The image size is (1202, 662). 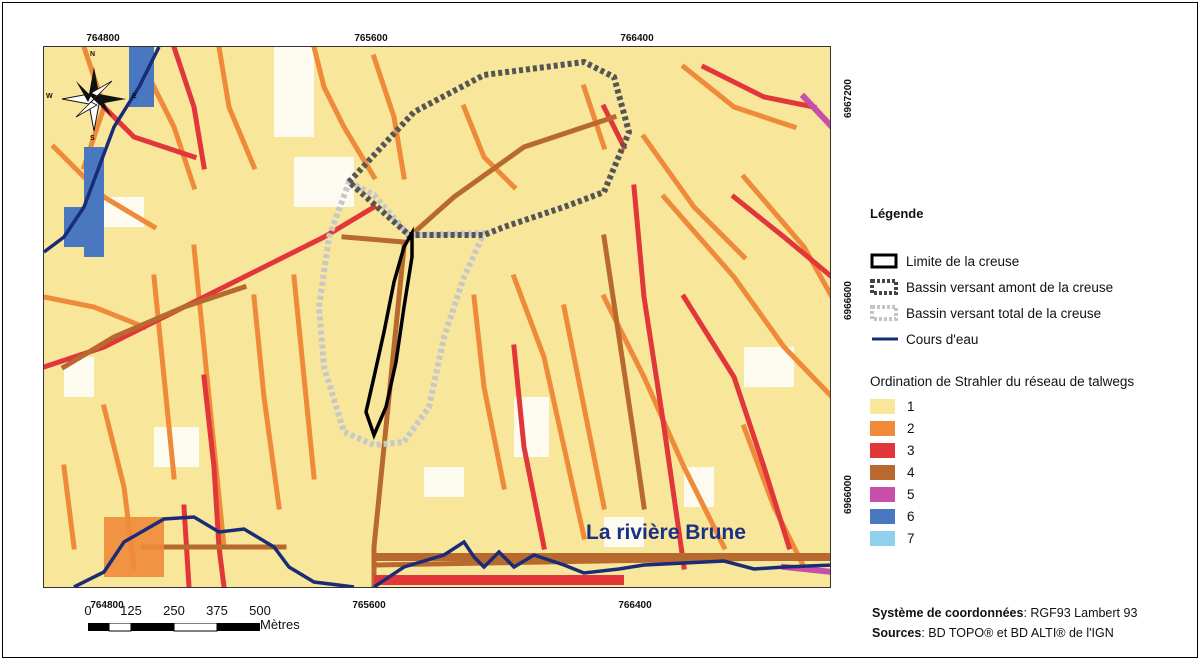 I want to click on scale-label-500: 500, so click(x=260, y=610).